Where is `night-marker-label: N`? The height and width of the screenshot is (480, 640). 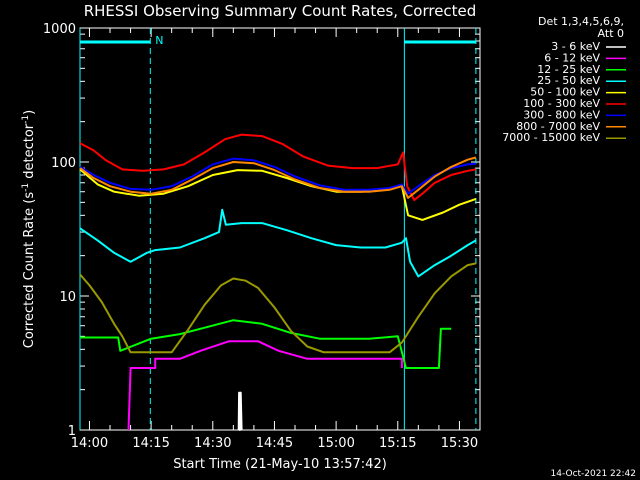
night-marker-label: N is located at coordinates (159, 40).